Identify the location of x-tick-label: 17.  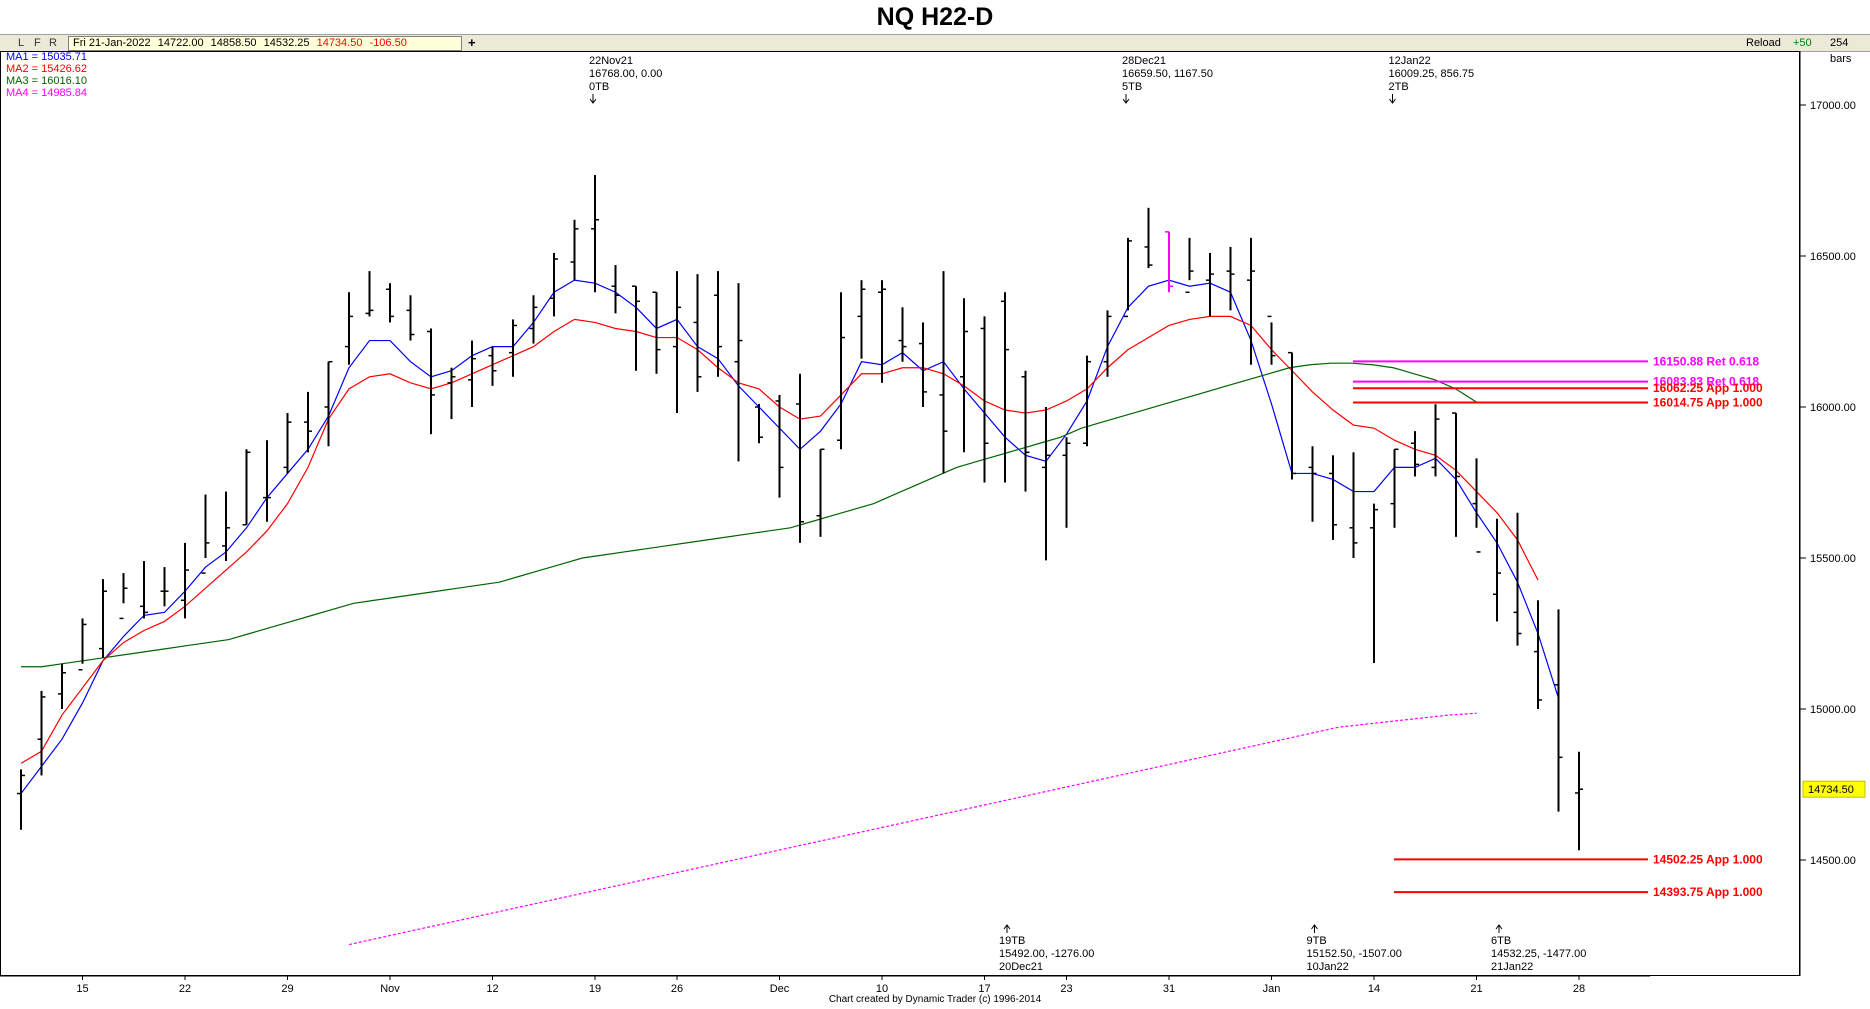
(984, 989).